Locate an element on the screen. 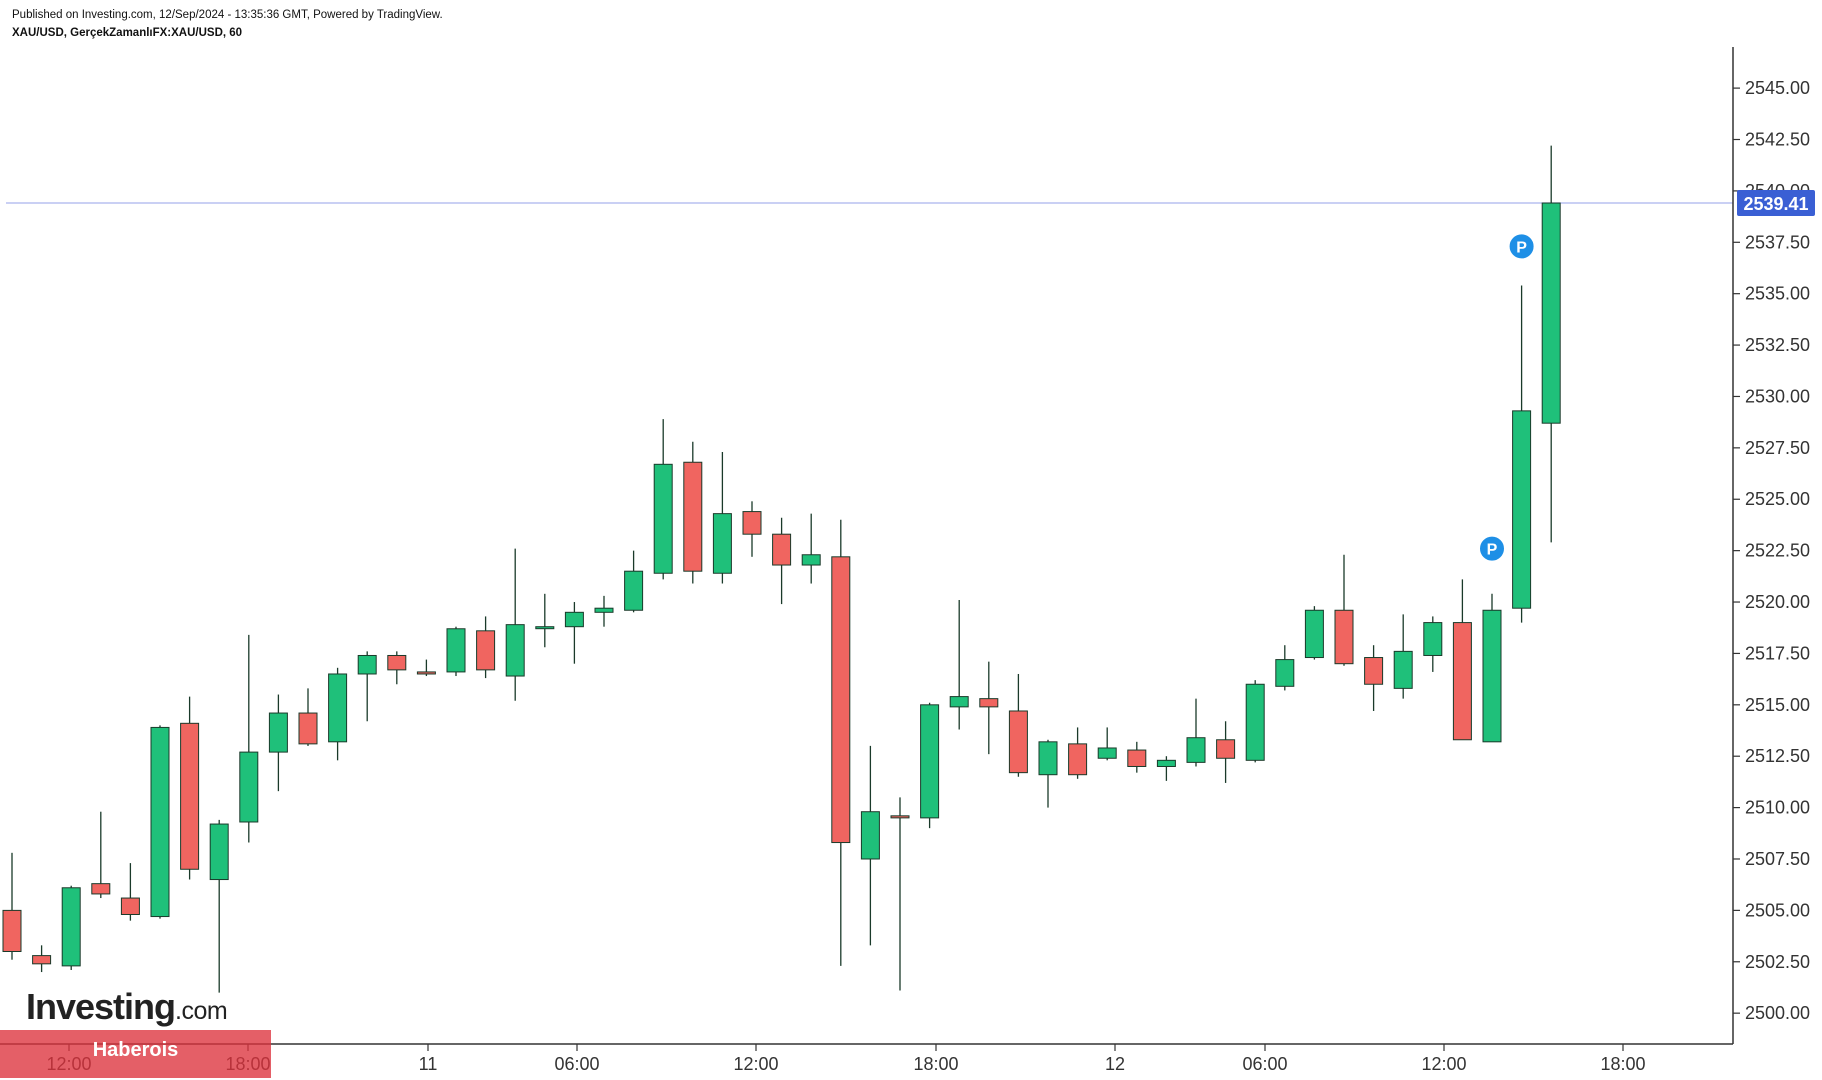 The width and height of the screenshot is (1822, 1080). logo-suffix-text: .com is located at coordinates (201, 1011).